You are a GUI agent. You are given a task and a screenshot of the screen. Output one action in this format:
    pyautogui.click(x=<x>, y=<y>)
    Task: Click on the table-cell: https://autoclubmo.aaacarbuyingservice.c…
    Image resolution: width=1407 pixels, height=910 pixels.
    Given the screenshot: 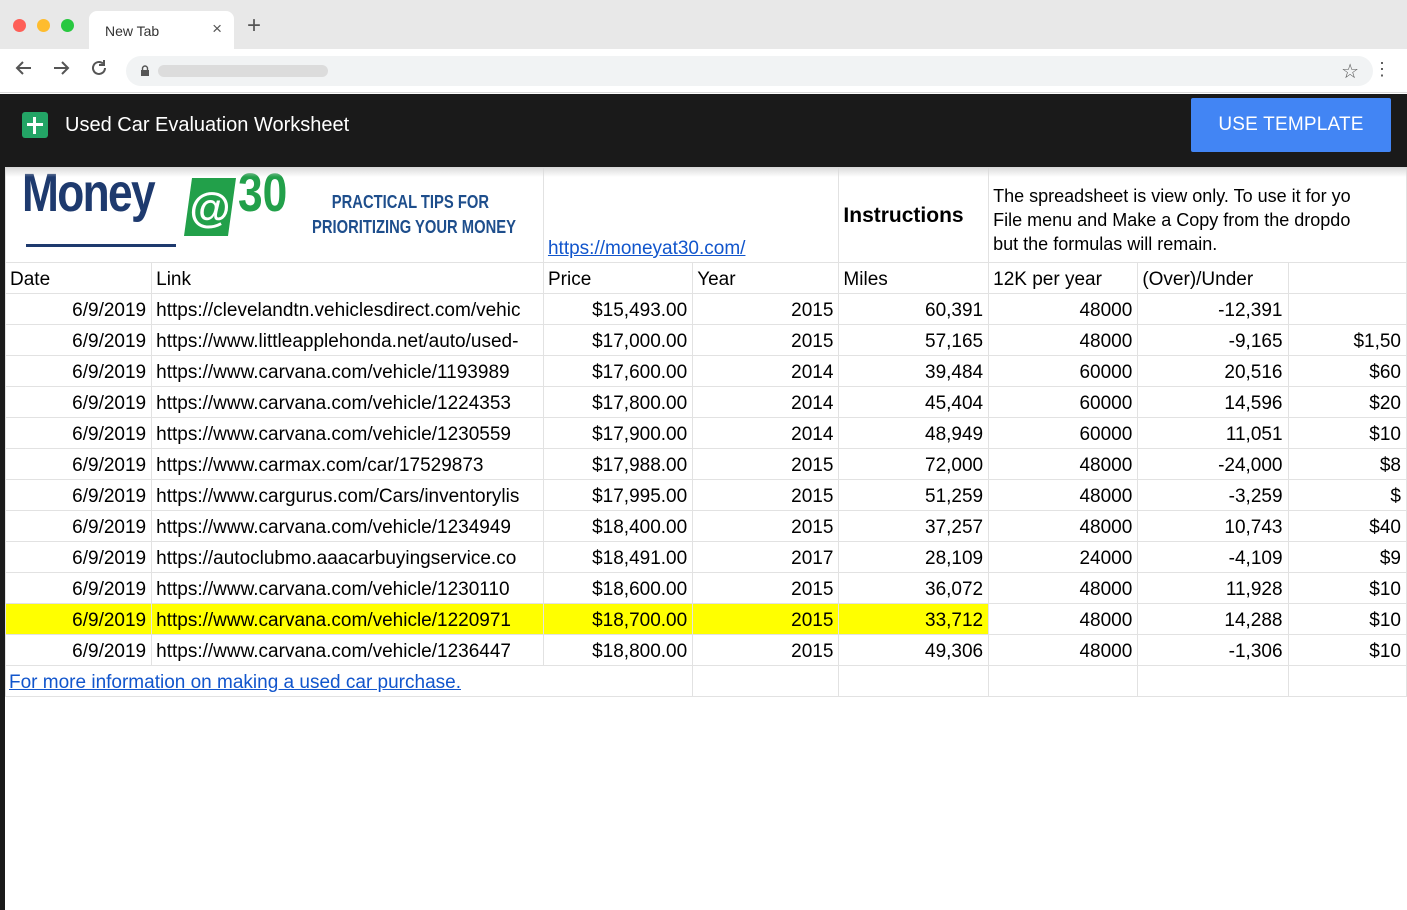 What is the action you would take?
    pyautogui.click(x=347, y=557)
    